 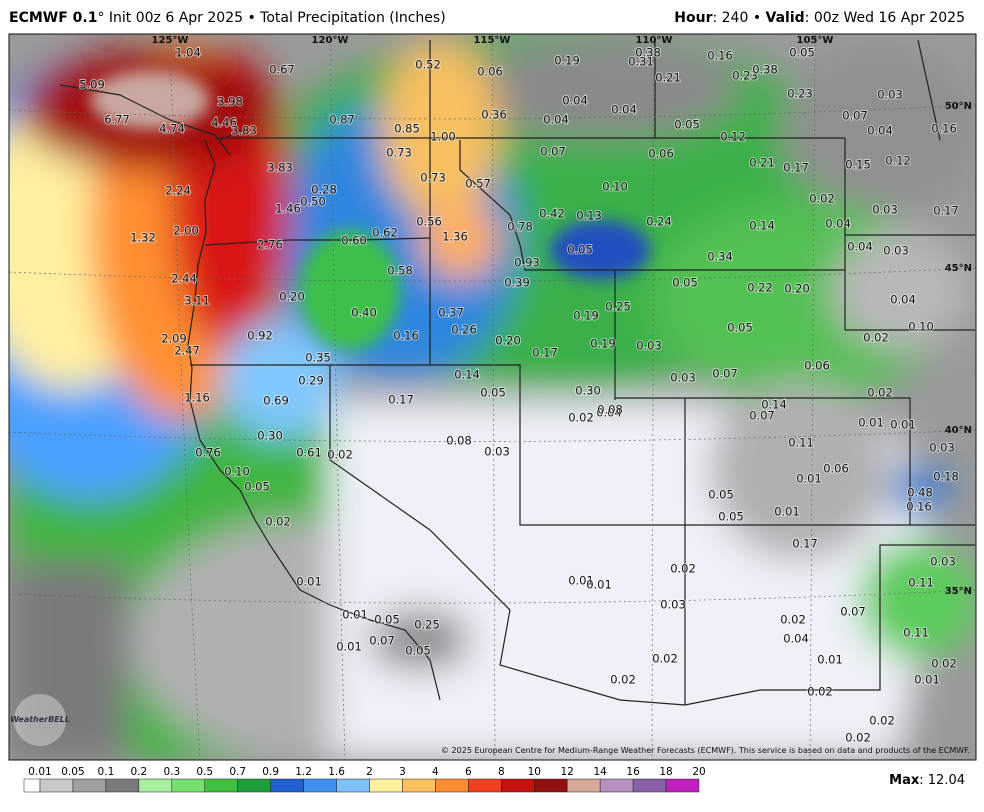 I want to click on lat-label: 35°N, so click(x=958, y=591).